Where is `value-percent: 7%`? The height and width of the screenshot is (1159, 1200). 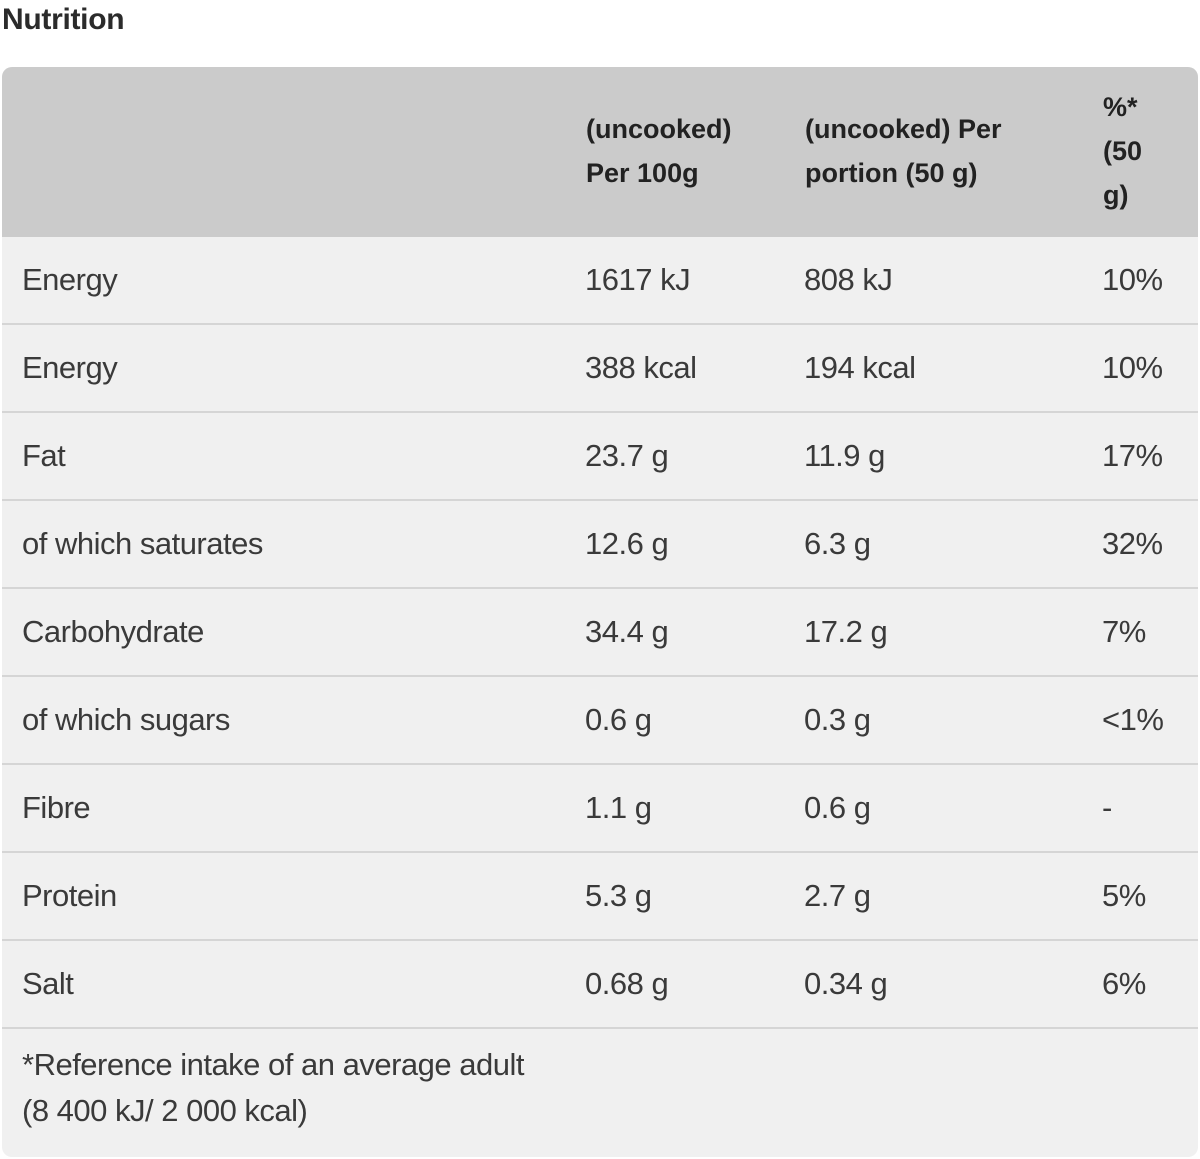
value-percent: 7% is located at coordinates (1124, 631).